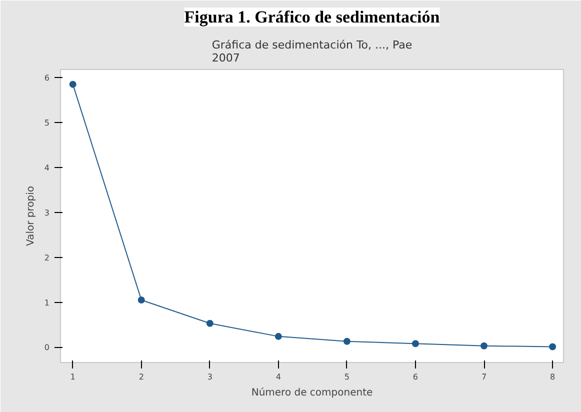 The height and width of the screenshot is (412, 581). I want to click on chart-subtitle: Gráfica de sedimentación To, ..., Pae 2007, so click(312, 51).